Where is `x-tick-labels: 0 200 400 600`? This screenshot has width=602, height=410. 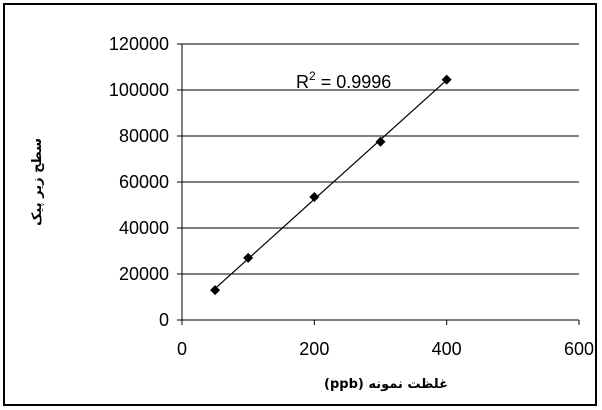
x-tick-labels: 0 200 400 600 is located at coordinates (385, 349).